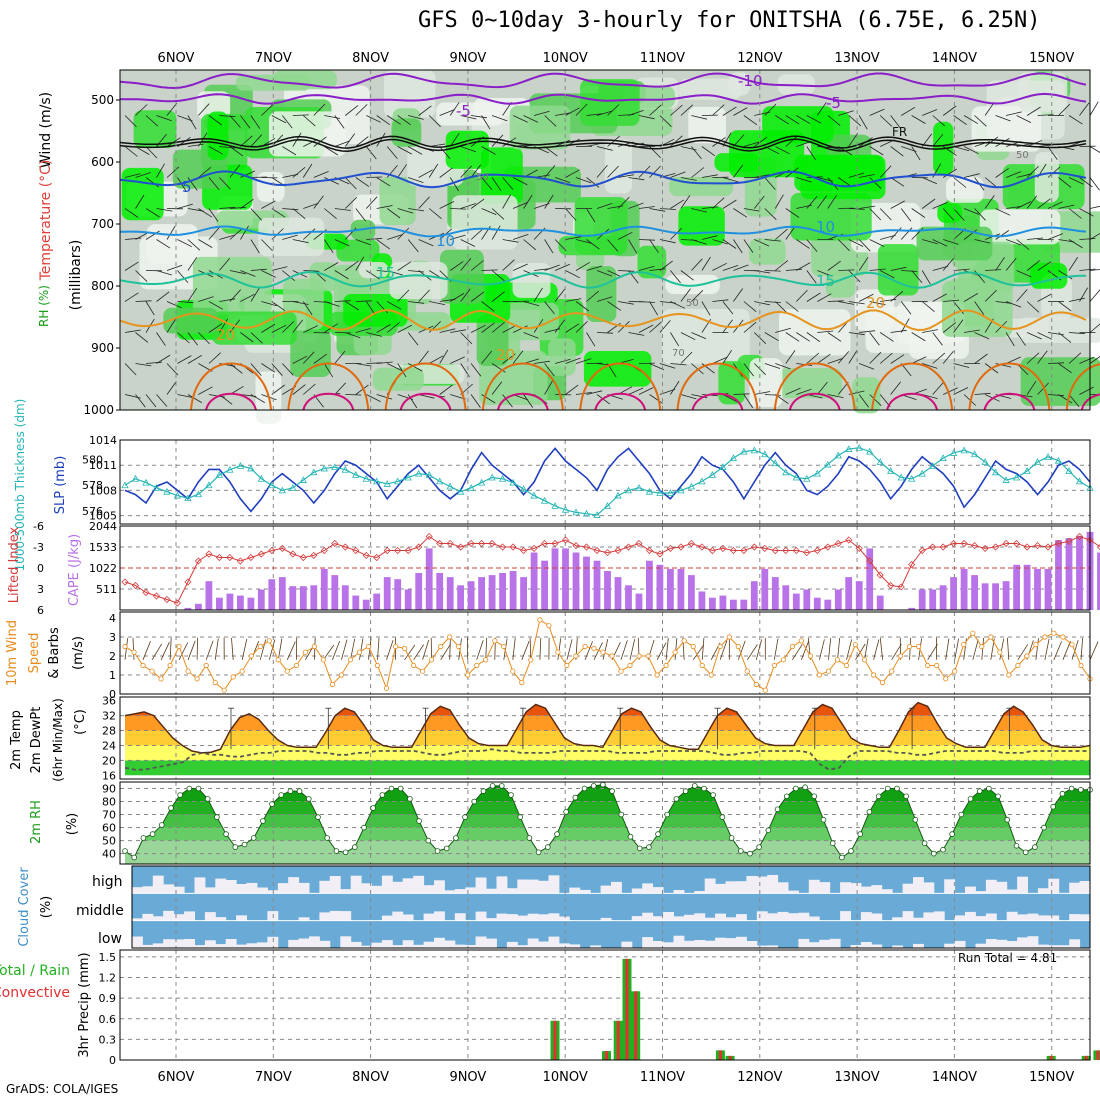 This screenshot has width=1100, height=1100. Describe the element at coordinates (92, 511) in the screenshot. I see `thickness-tick-label: 576` at that location.